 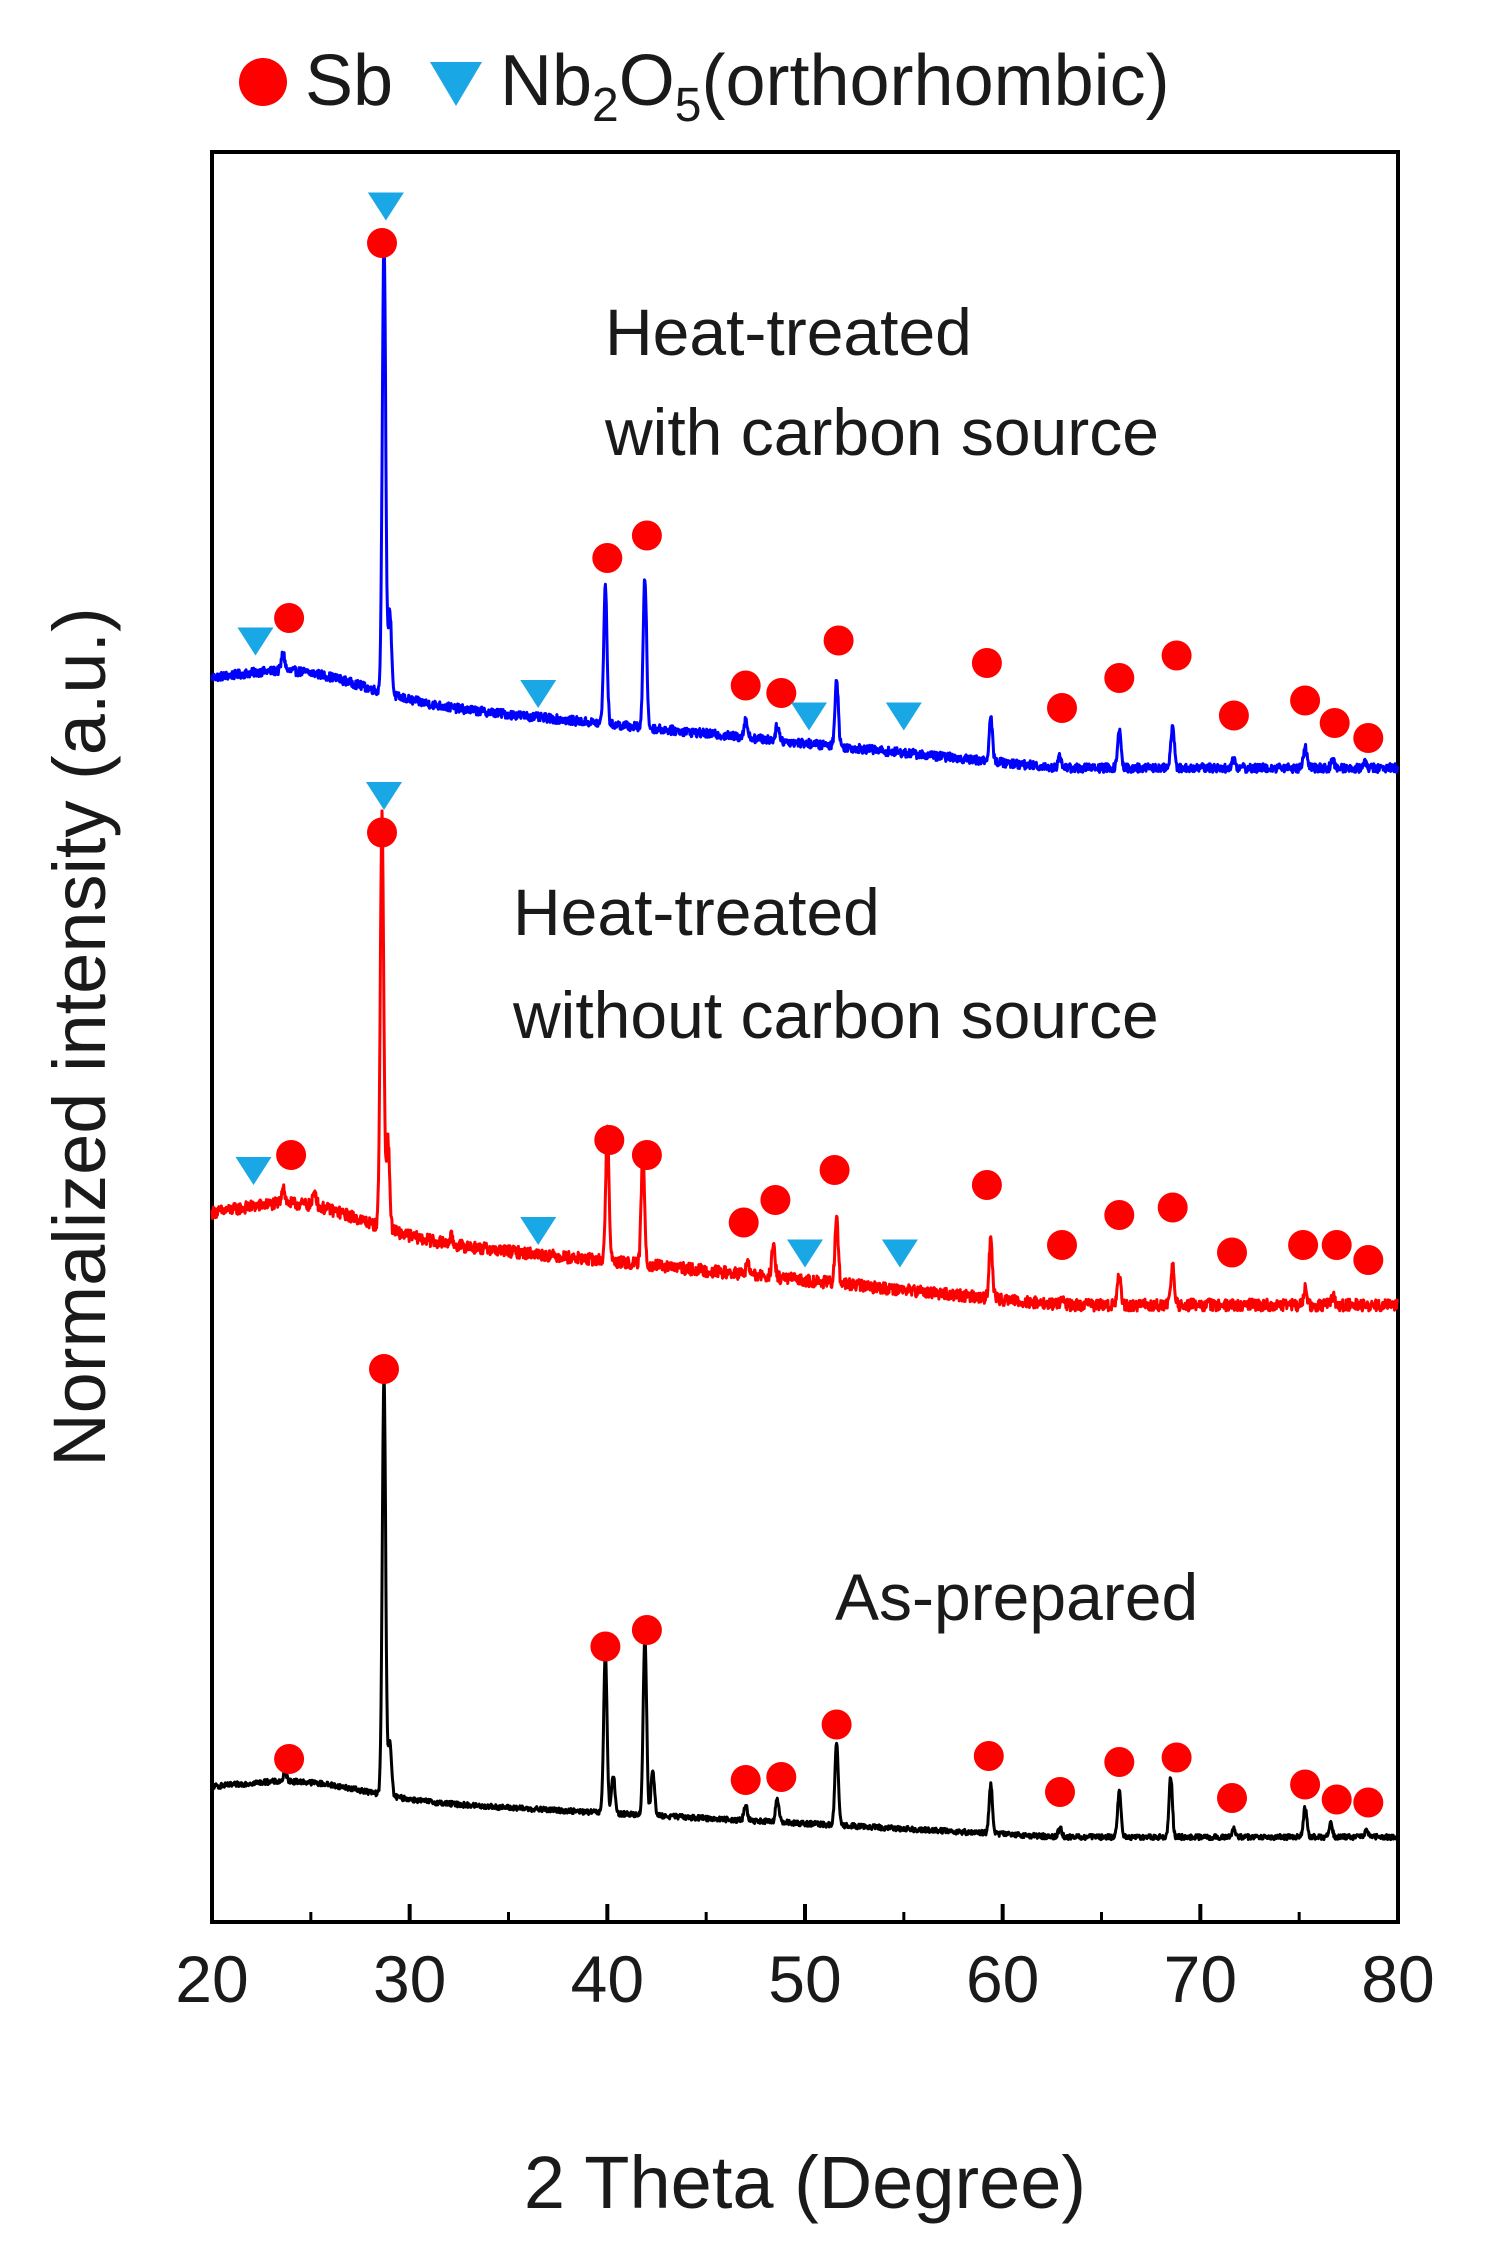 I want to click on x-tick-label: 50, so click(x=804, y=1979).